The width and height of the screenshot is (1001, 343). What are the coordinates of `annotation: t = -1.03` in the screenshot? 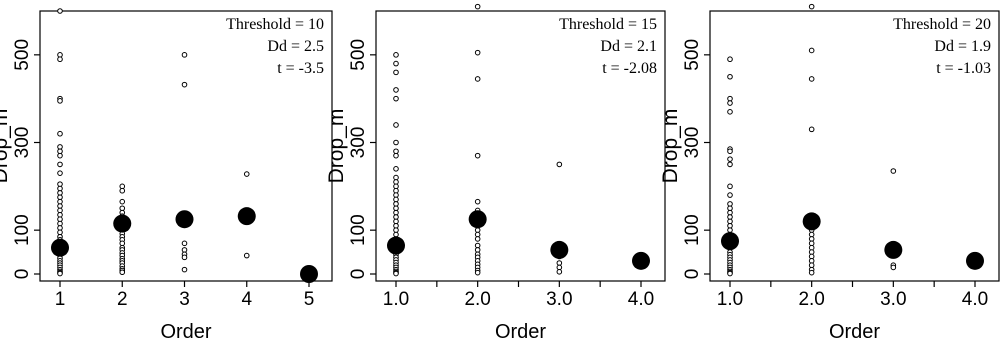 It's located at (963, 68).